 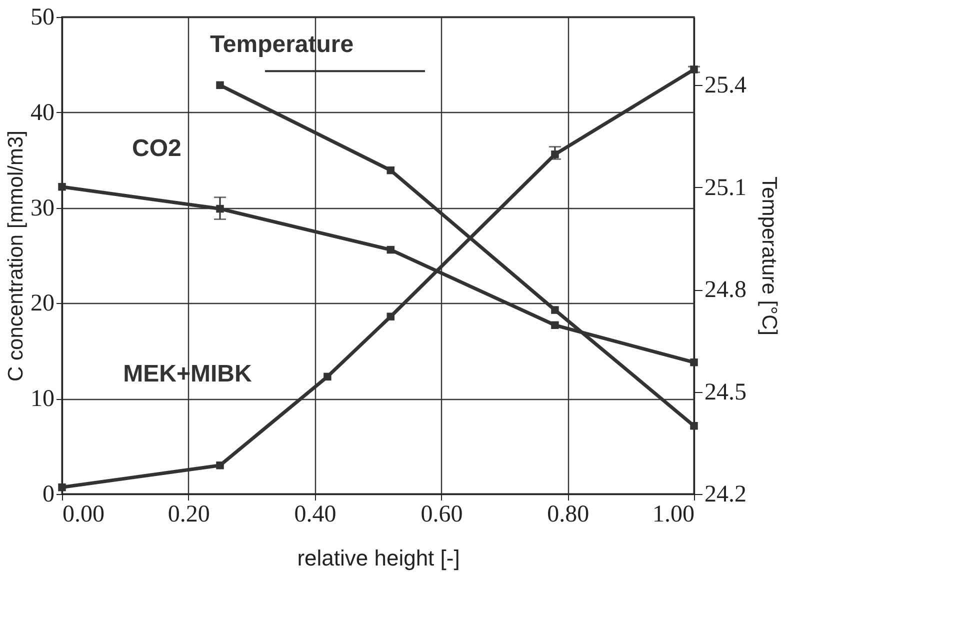 What do you see at coordinates (769, 256) in the screenshot?
I see `y2-axis-title: Temperature [°C]` at bounding box center [769, 256].